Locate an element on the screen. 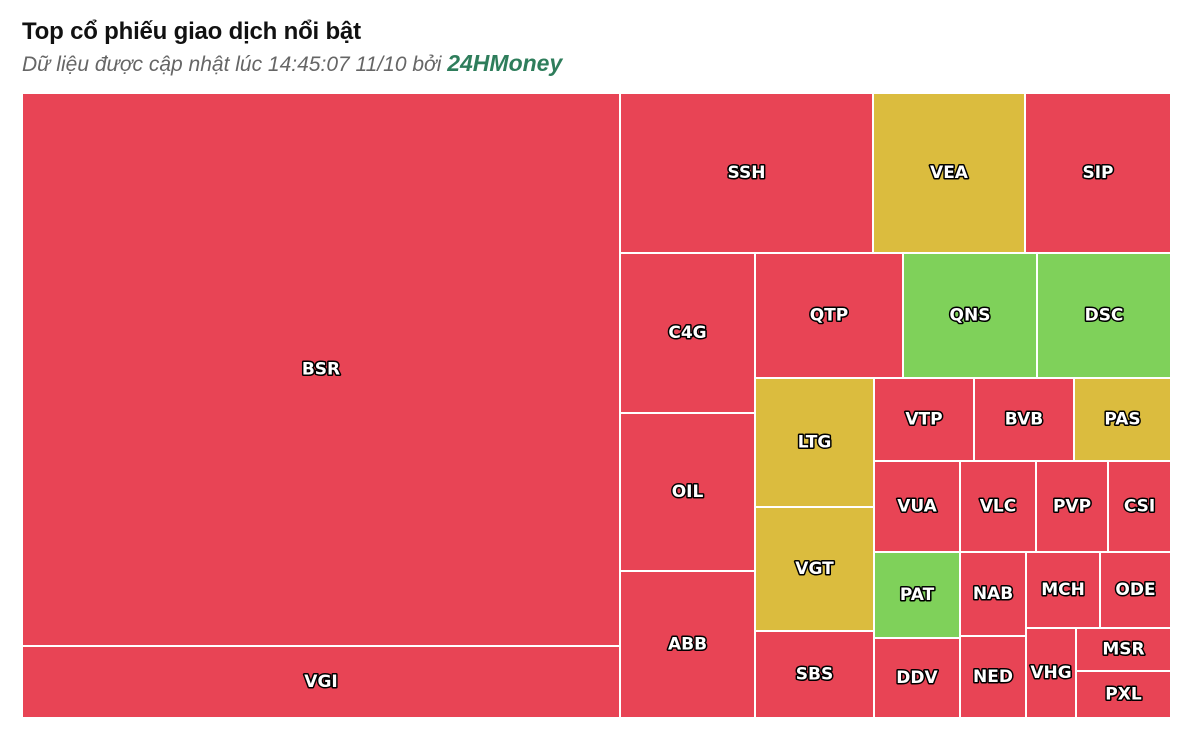  tile-label: ABB is located at coordinates (687, 645).